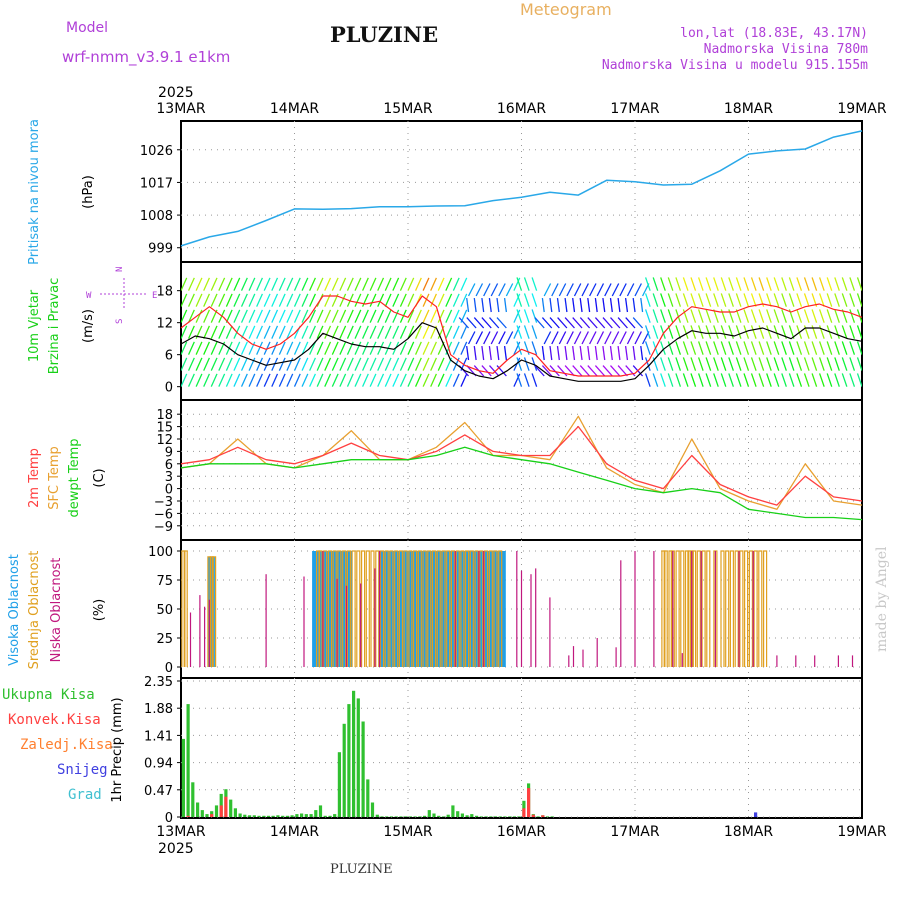  Describe the element at coordinates (169, 465) in the screenshot. I see `temperature-ytick-label: 6` at that location.